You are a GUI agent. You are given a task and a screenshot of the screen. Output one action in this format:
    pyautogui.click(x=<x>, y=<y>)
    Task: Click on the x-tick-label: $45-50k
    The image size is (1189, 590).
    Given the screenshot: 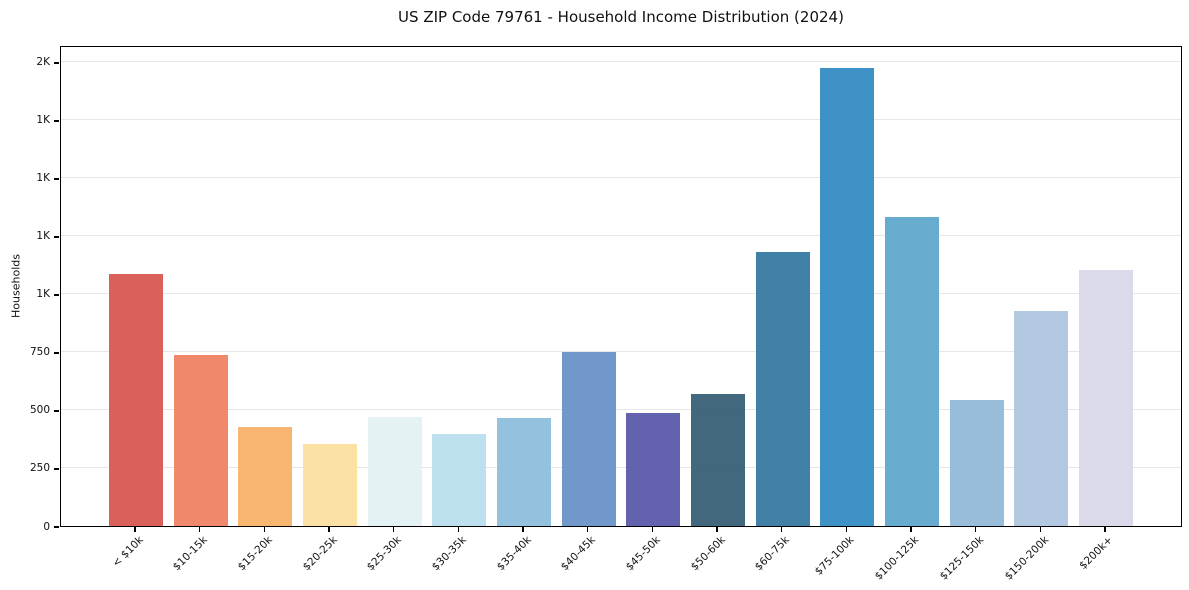 What is the action you would take?
    pyautogui.click(x=643, y=554)
    